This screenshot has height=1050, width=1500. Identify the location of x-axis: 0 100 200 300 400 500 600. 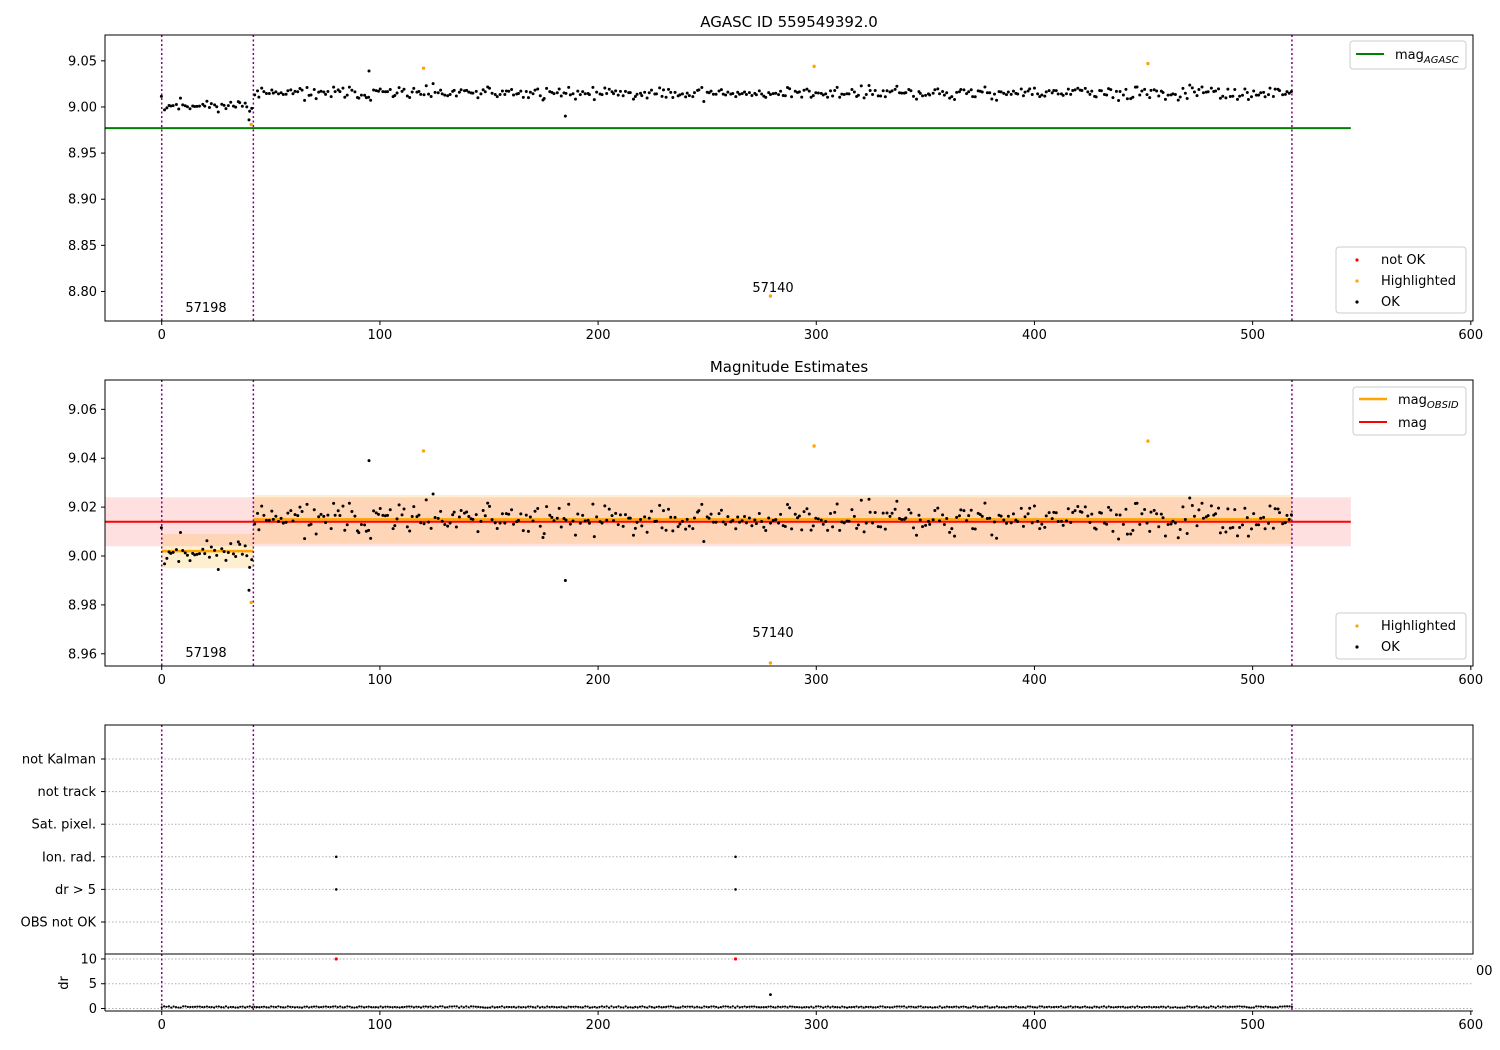
(820, 332).